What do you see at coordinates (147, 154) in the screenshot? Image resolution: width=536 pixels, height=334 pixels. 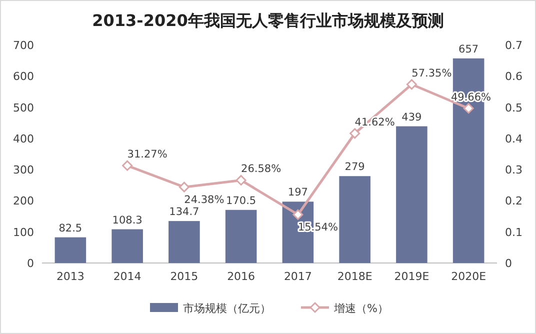 I see `data-label: 31.27%` at bounding box center [147, 154].